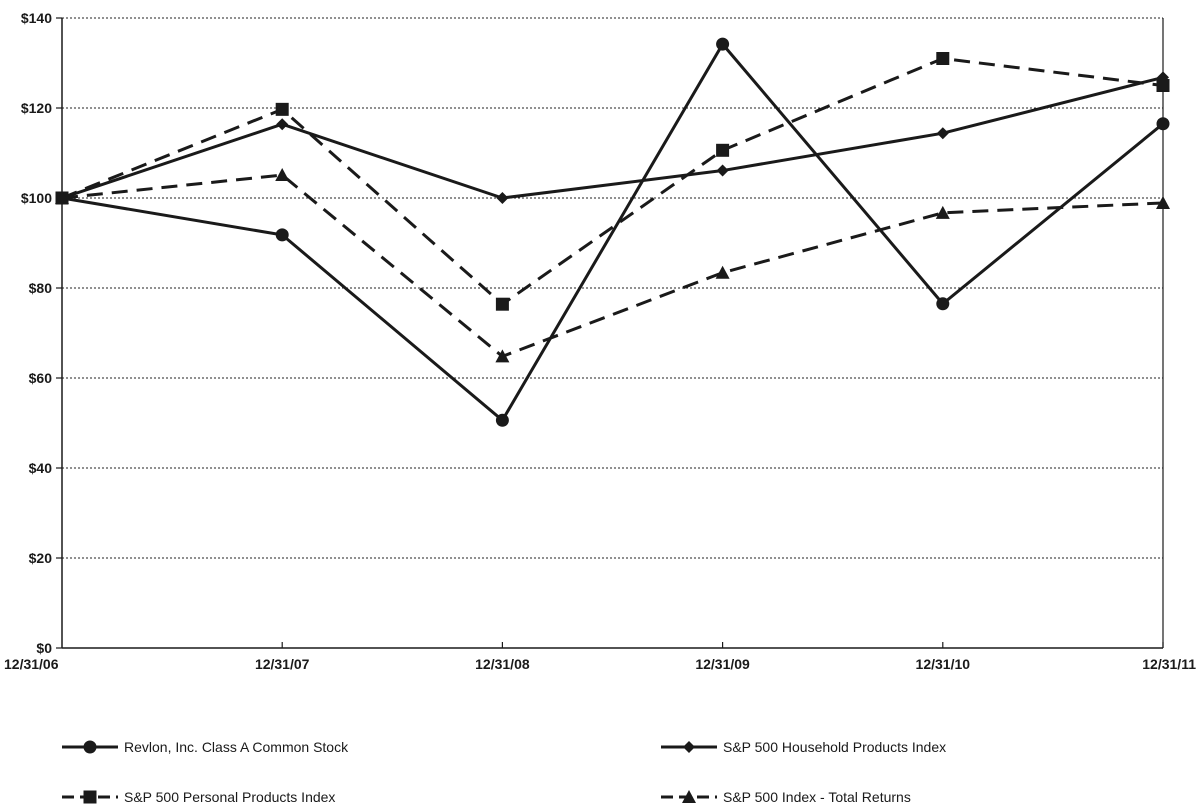 The image size is (1199, 806). I want to click on y-tick-label: $0, so click(44, 648).